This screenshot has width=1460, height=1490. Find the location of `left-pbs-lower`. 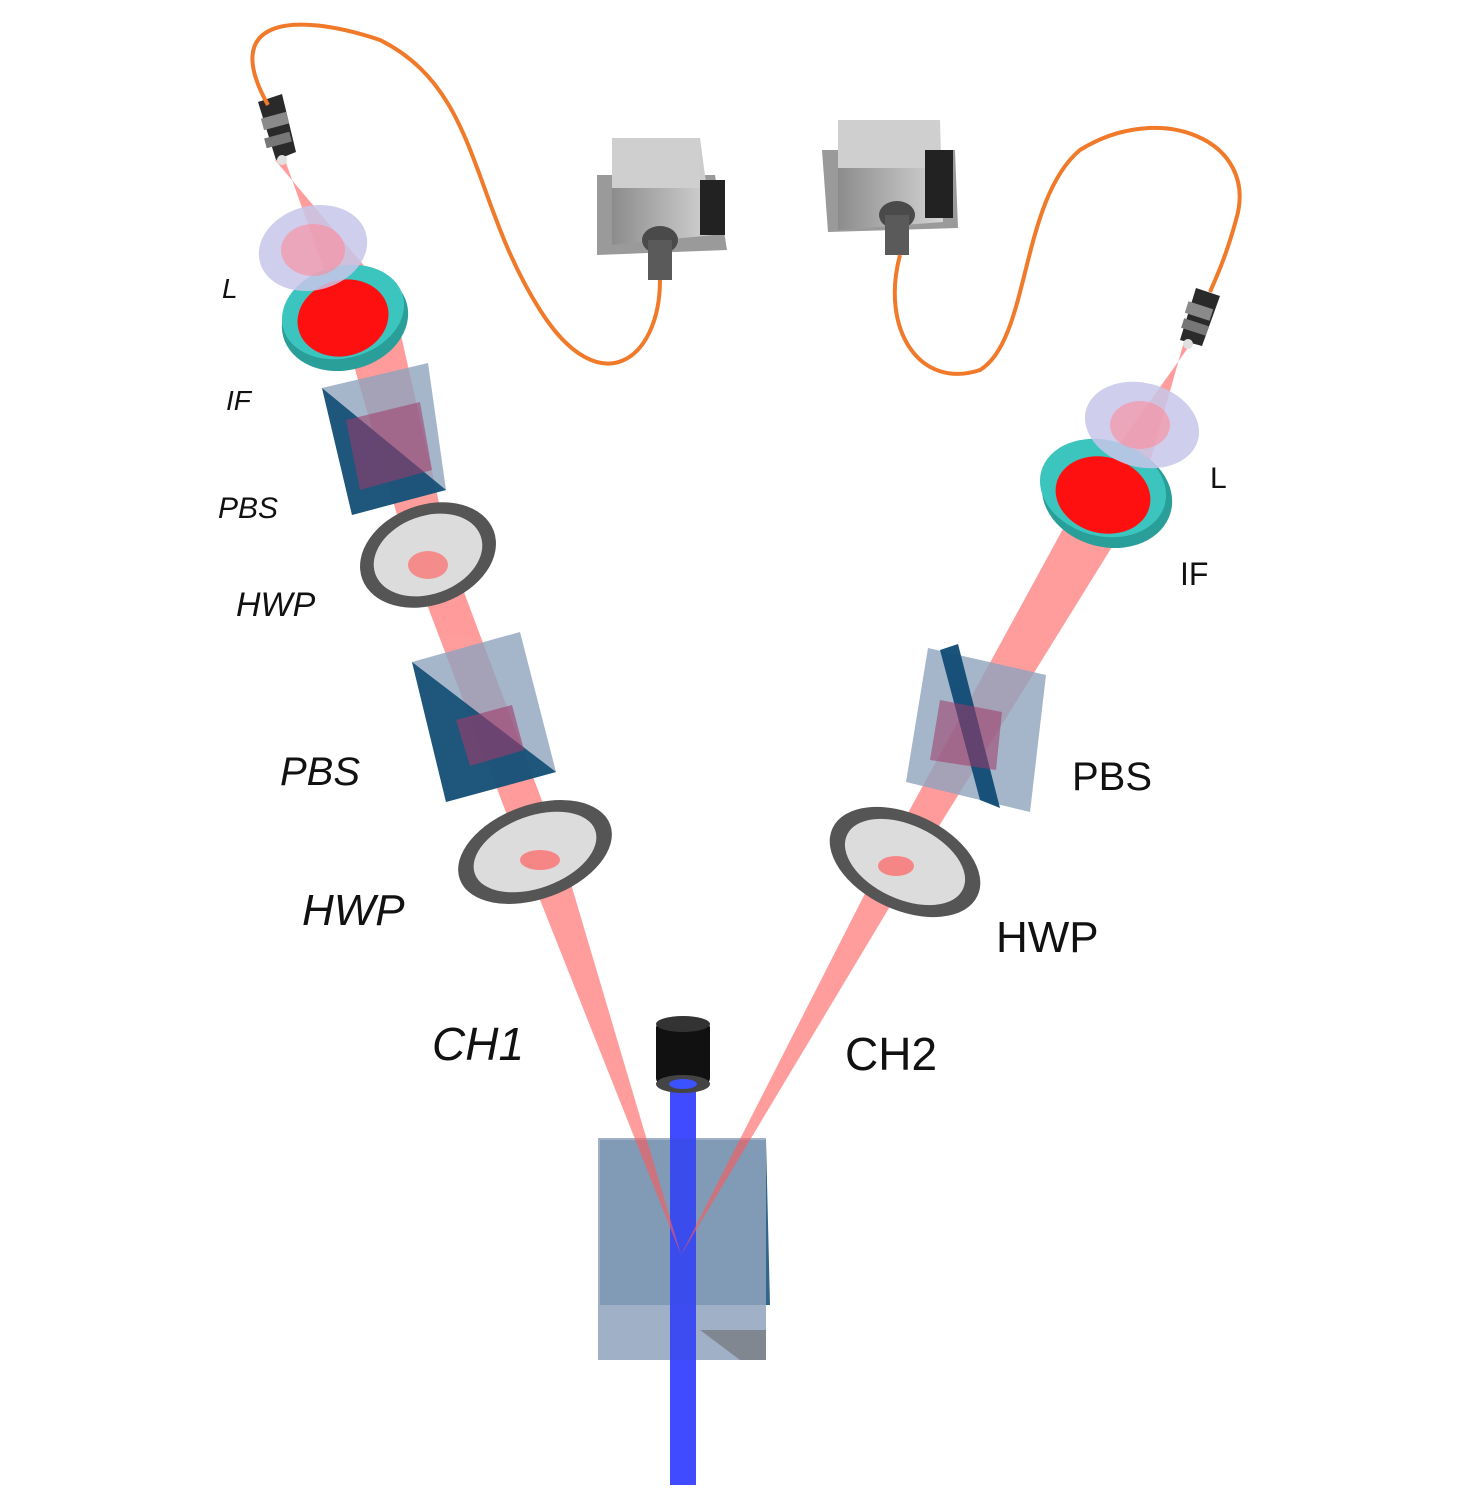

left-pbs-lower is located at coordinates (484, 717).